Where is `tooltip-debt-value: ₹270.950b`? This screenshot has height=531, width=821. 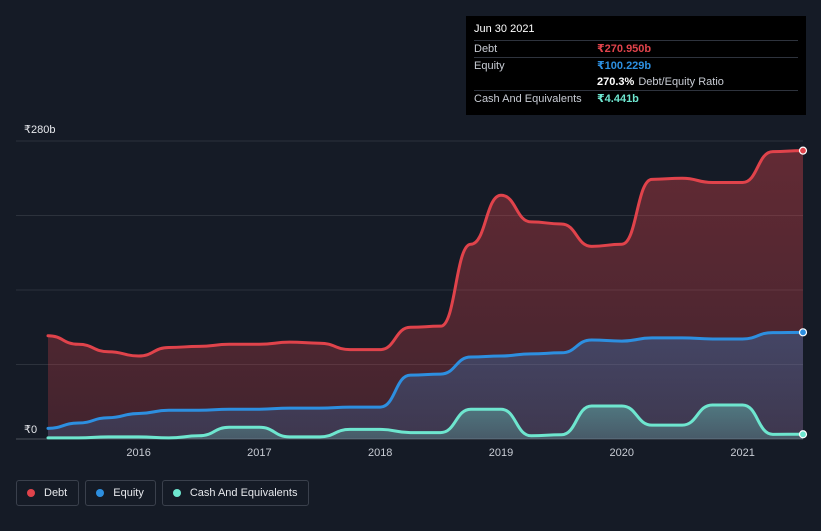
tooltip-debt-value: ₹270.950b is located at coordinates (624, 49).